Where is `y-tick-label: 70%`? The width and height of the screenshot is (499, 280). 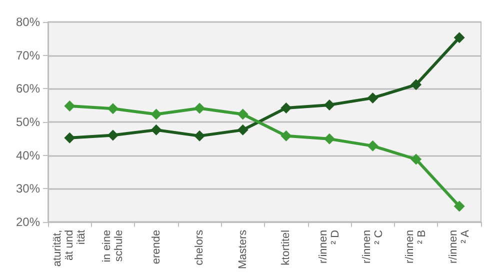
y-tick-label: 70% is located at coordinates (28, 55).